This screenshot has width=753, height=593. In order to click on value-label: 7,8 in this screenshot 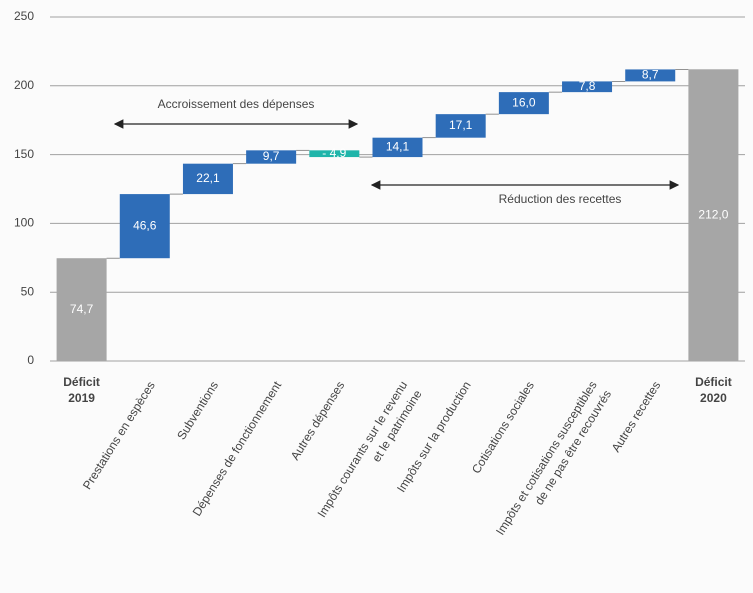, I will do `click(587, 86)`.